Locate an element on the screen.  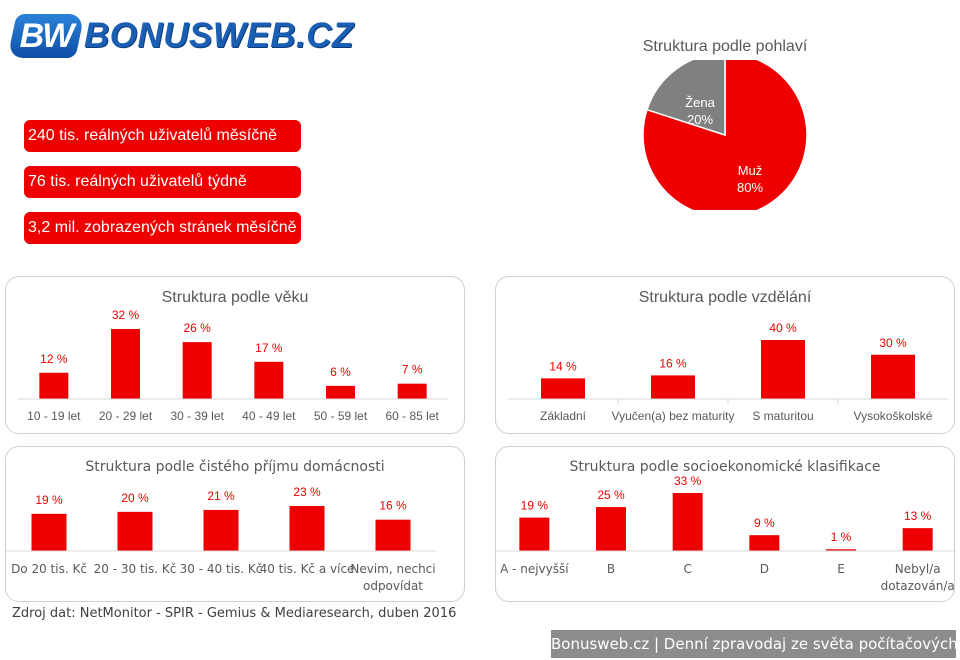
bonusweb-logo: BW BONUSWEB.CZ is located at coordinates (180, 37).